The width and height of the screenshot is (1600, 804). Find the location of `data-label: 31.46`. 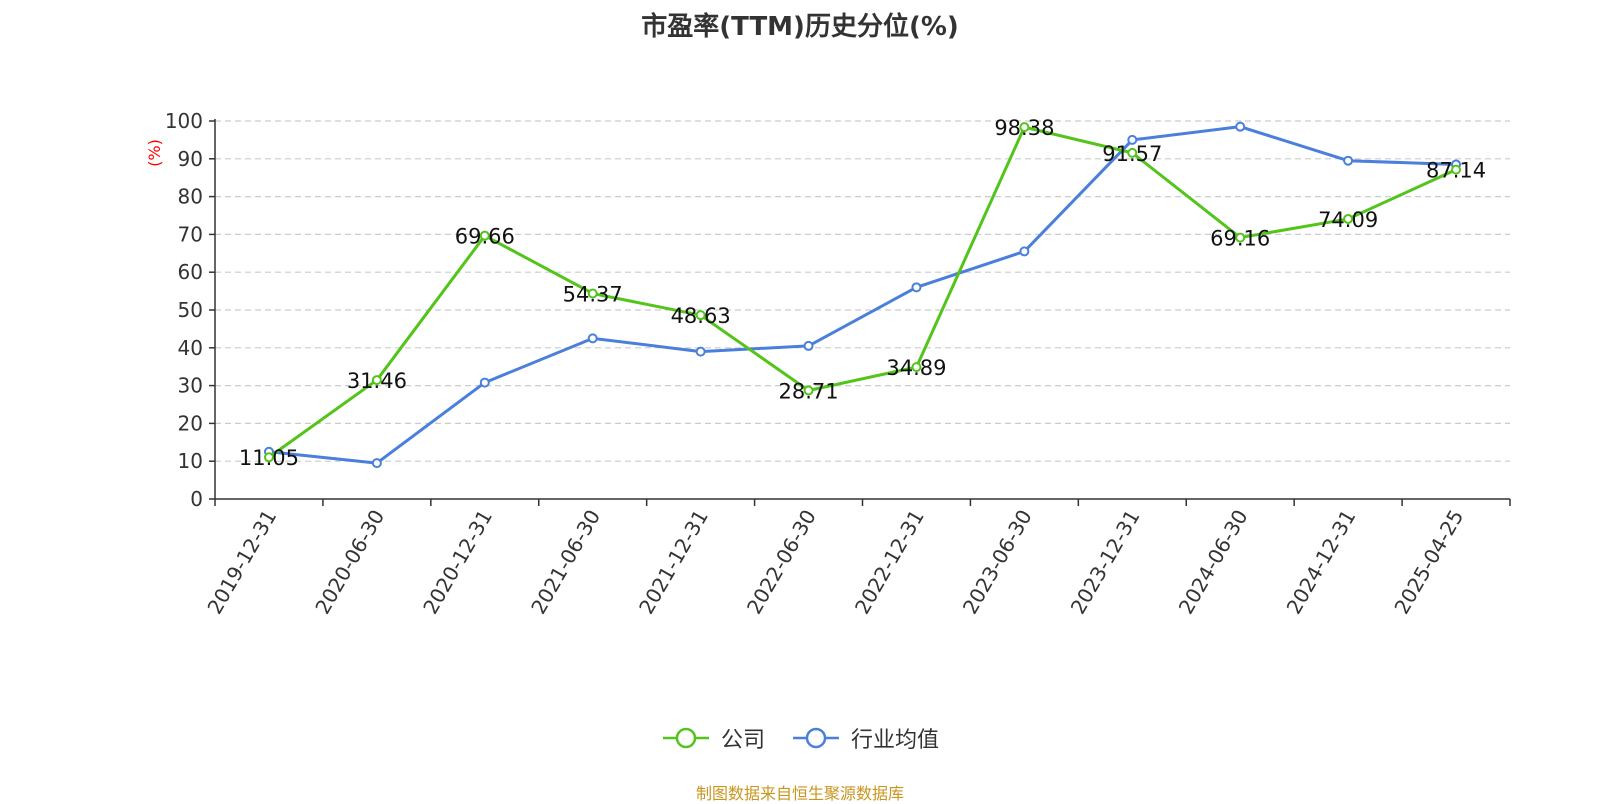

data-label: 31.46 is located at coordinates (377, 381).